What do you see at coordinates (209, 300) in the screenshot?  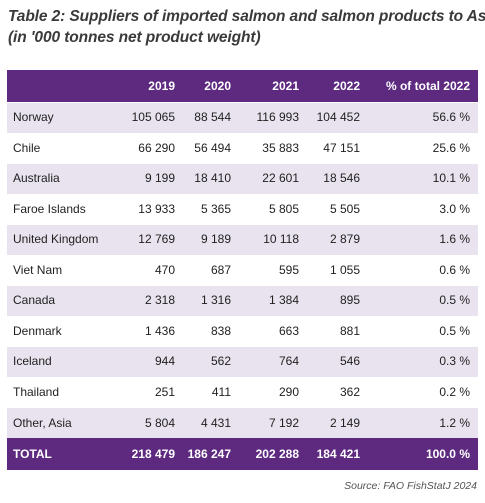 I see `value-2020-cell: 1 316` at bounding box center [209, 300].